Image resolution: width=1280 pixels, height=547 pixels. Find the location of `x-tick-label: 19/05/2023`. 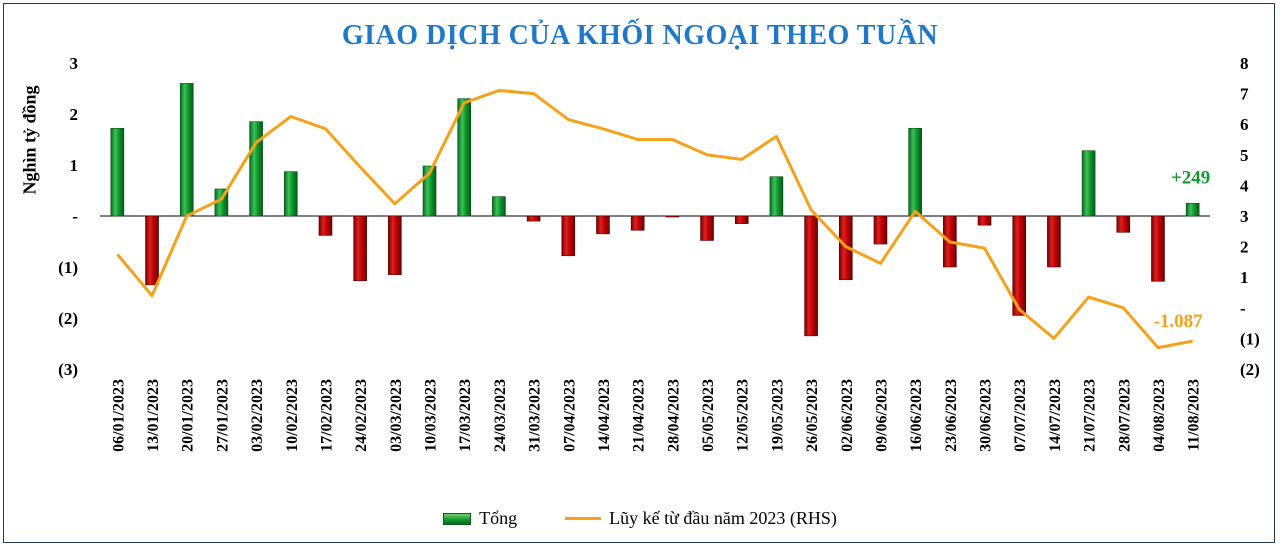

x-tick-label: 19/05/2023 is located at coordinates (777, 415).